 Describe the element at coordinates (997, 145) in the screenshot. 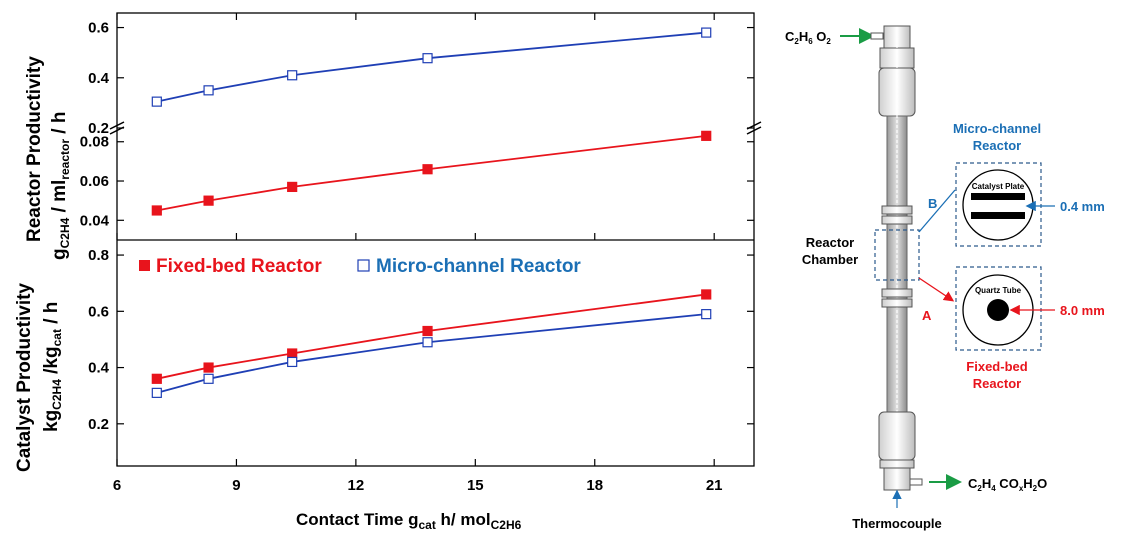

I see `micro-title-line2: Reactor` at that location.